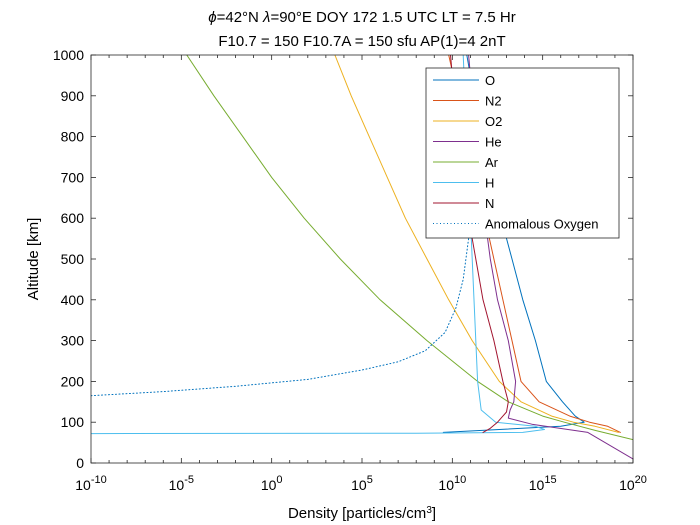 The height and width of the screenshot is (525, 700). Describe the element at coordinates (392, 17) in the screenshot. I see `title-details-text: =90°E DOY 172 1.5 UTC LT = 7.5 Hr` at that location.